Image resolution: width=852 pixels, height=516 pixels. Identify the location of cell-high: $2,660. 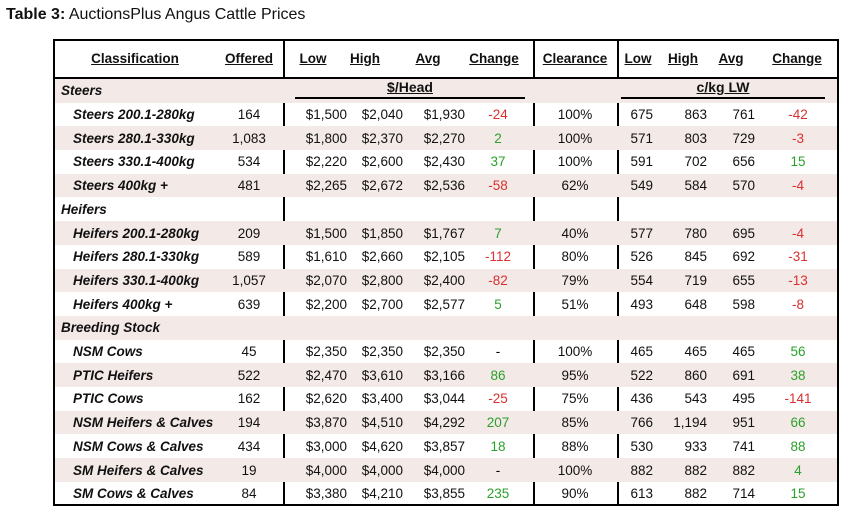
(382, 257).